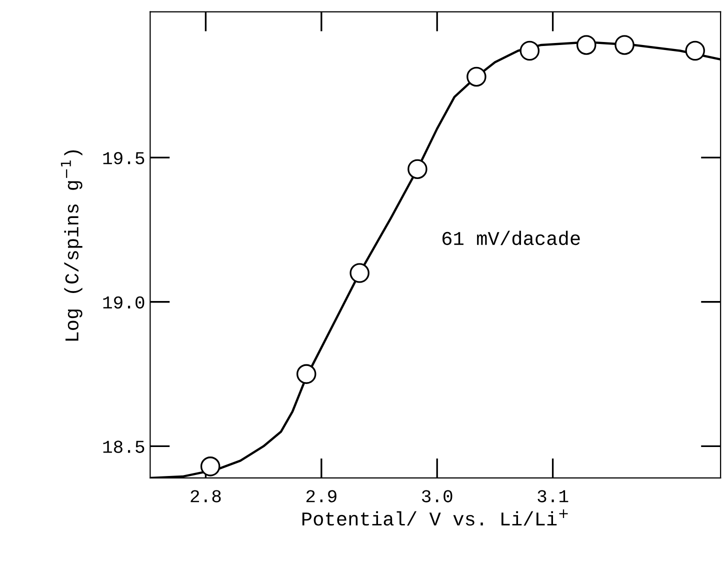  I want to click on x-axis-title: Potential/ V vs. Li/Li$^{+}$, so click(435, 517).